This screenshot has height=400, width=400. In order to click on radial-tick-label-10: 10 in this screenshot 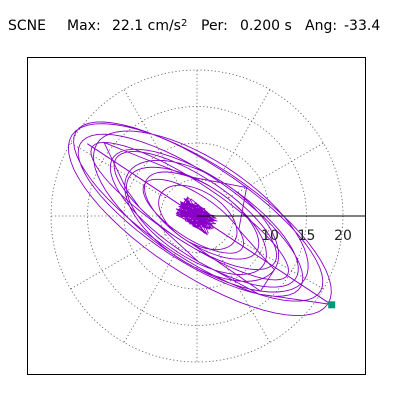, I will do `click(270, 236)`.